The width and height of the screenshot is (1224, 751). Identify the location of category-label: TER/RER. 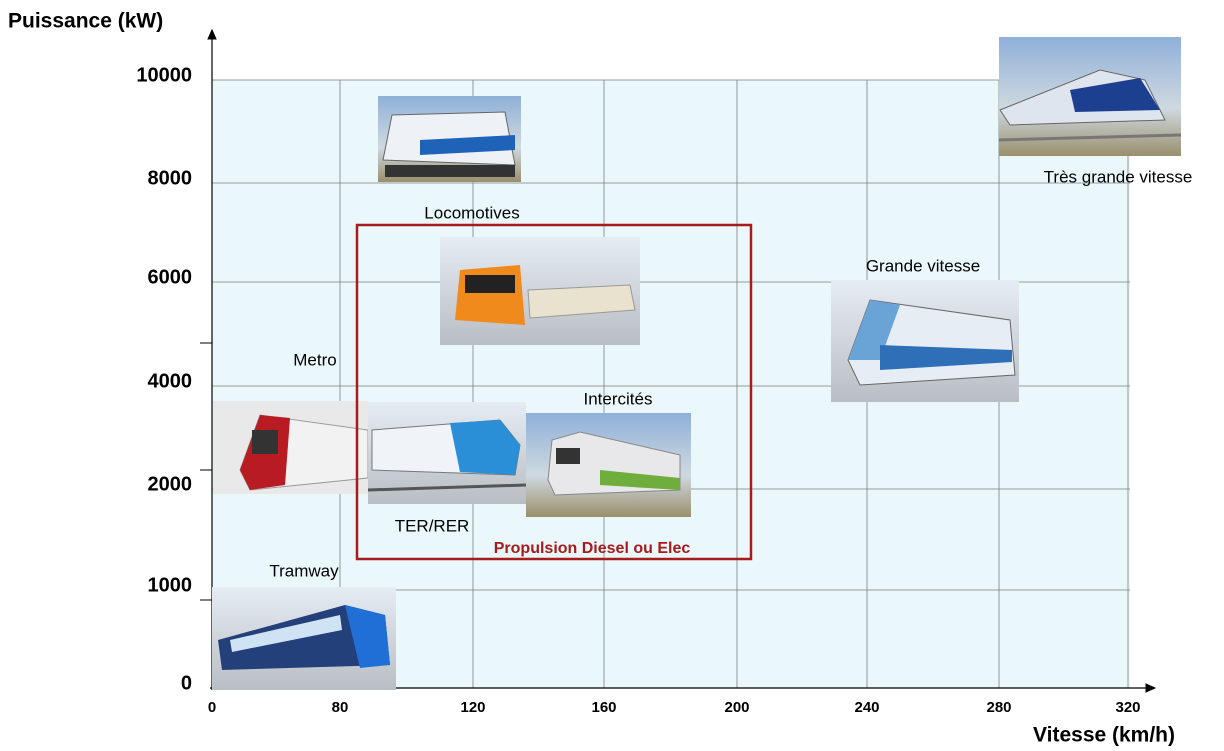
(432, 525).